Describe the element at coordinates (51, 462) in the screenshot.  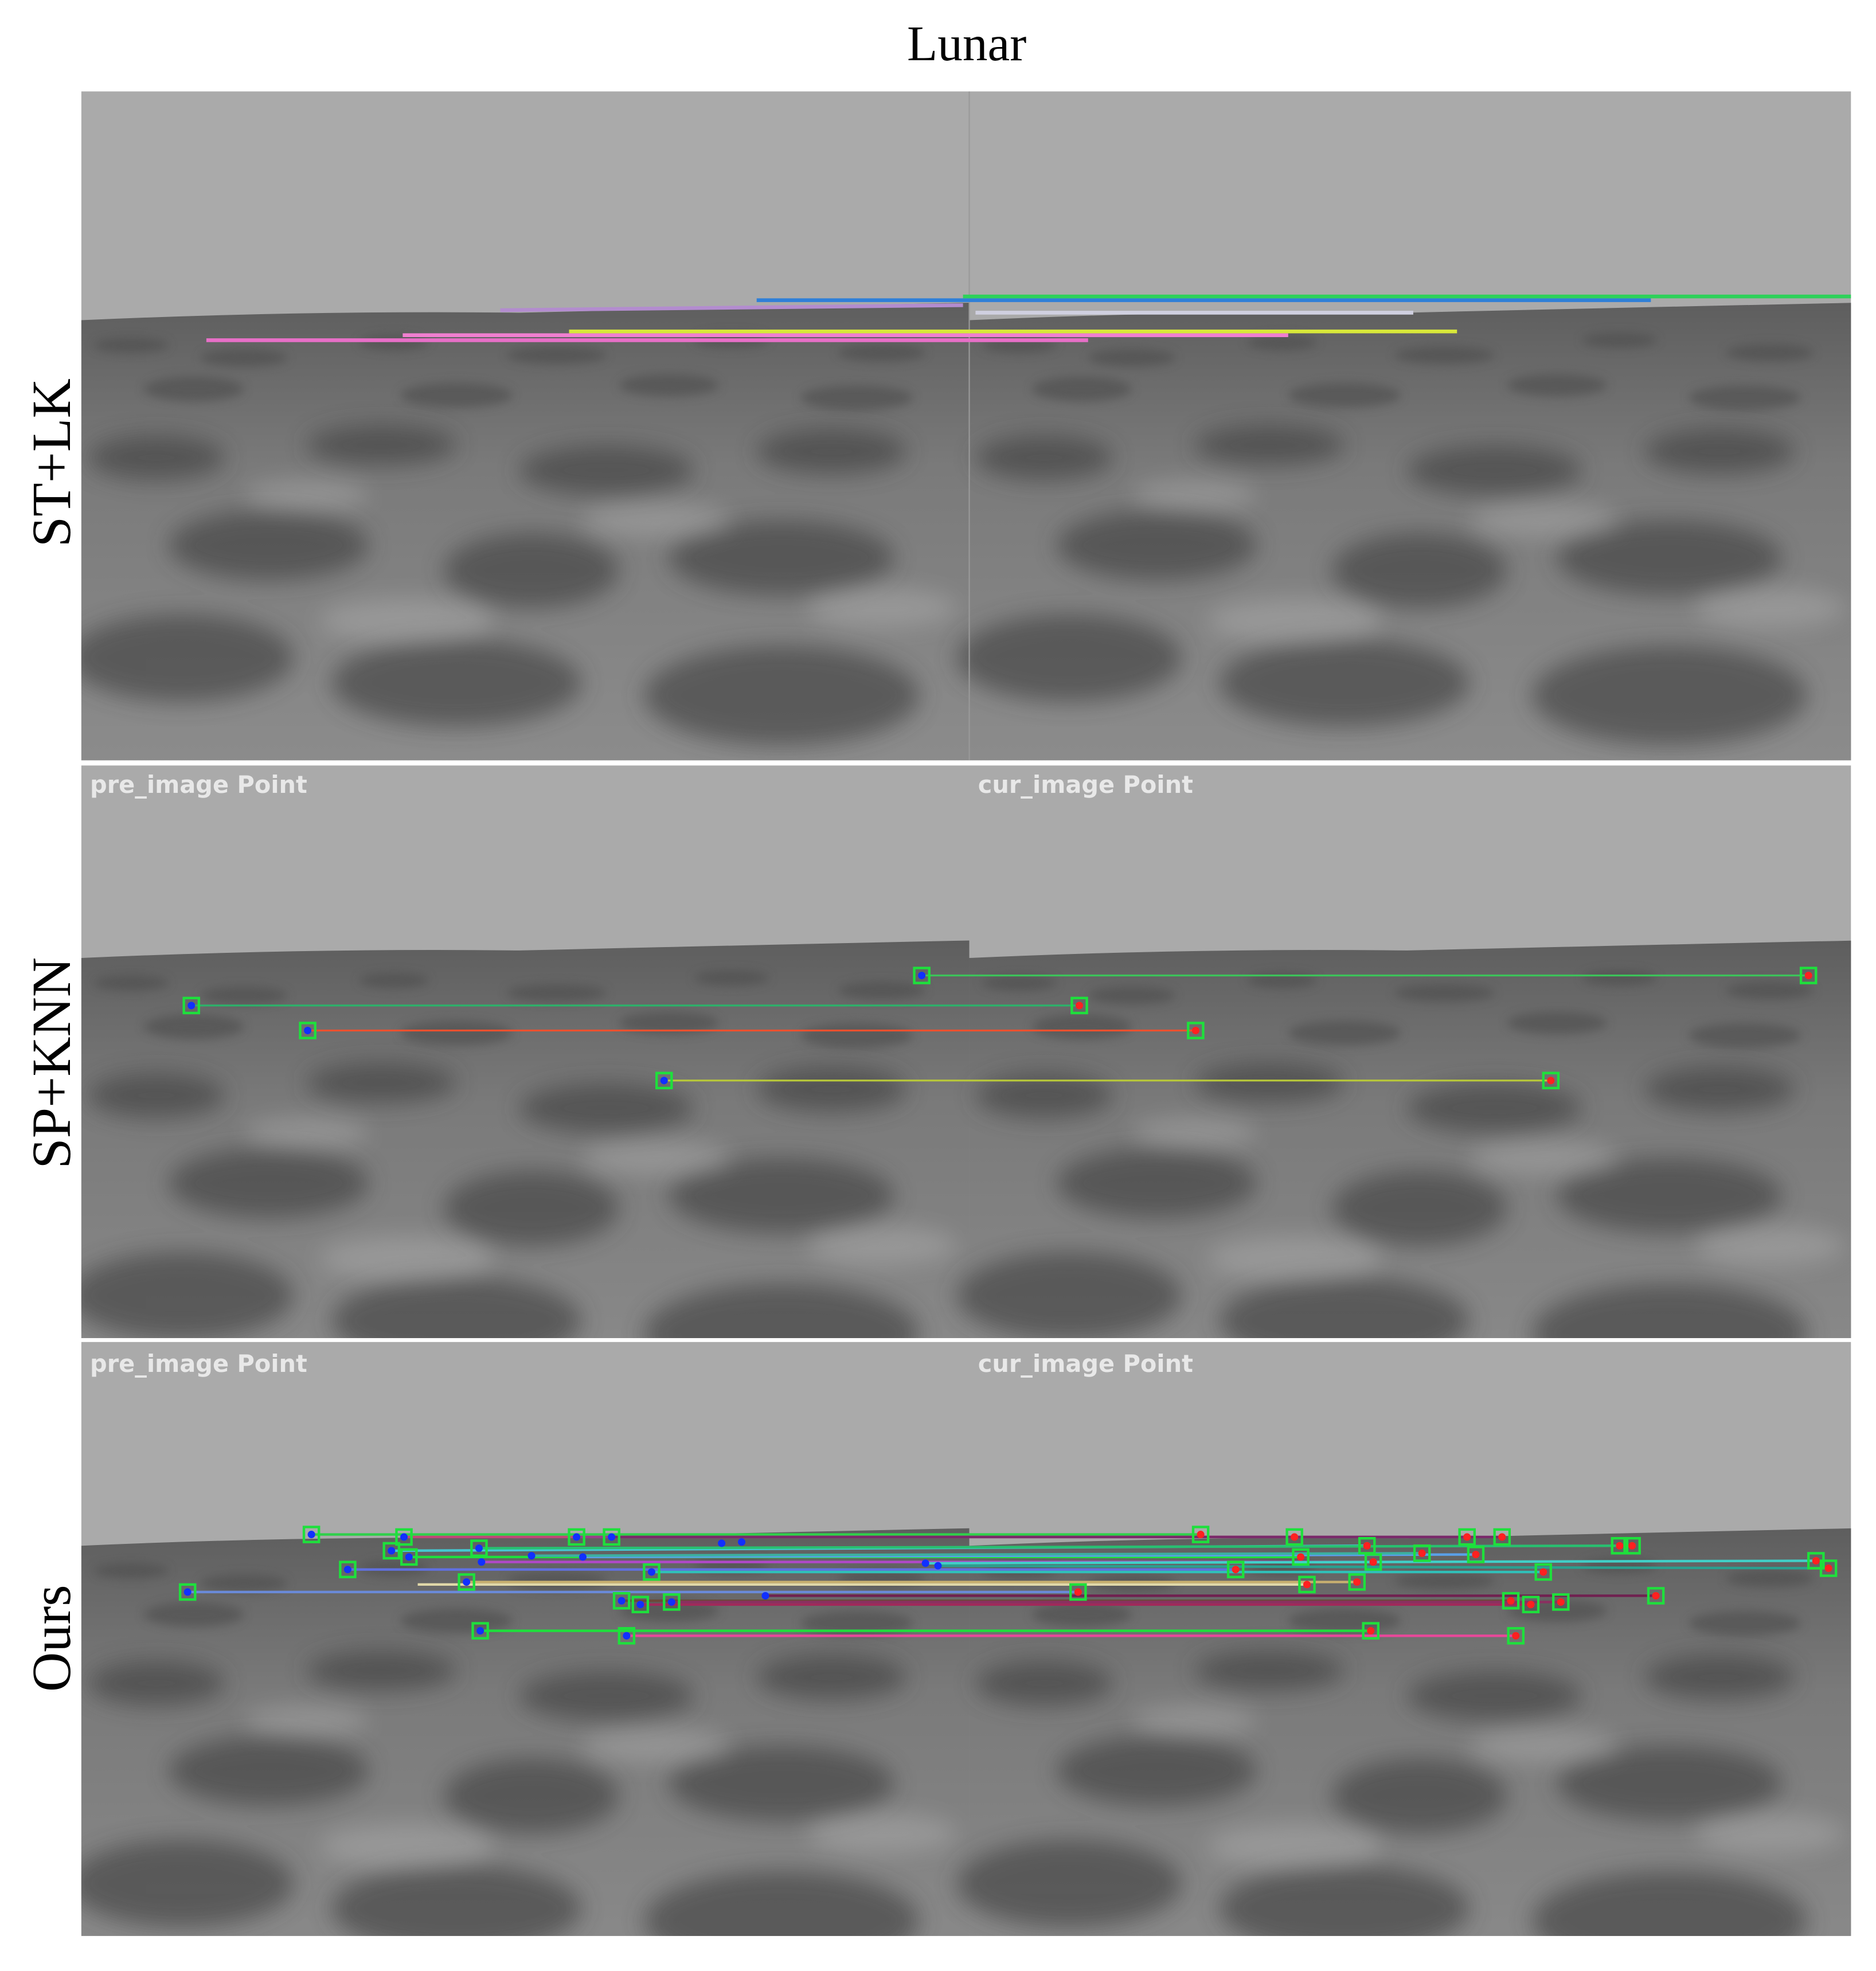
I see `row-label: ST+LK` at that location.